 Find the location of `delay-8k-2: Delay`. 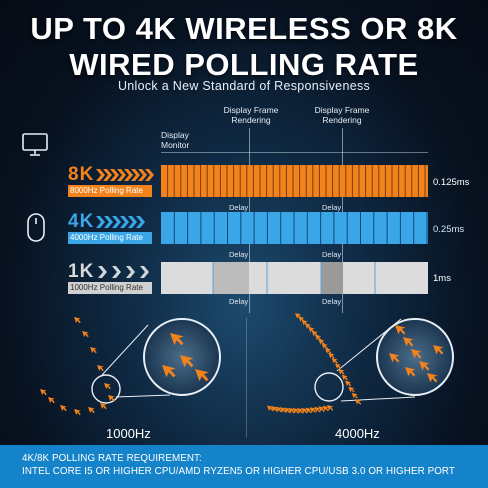

delay-8k-2: Delay is located at coordinates (332, 207).